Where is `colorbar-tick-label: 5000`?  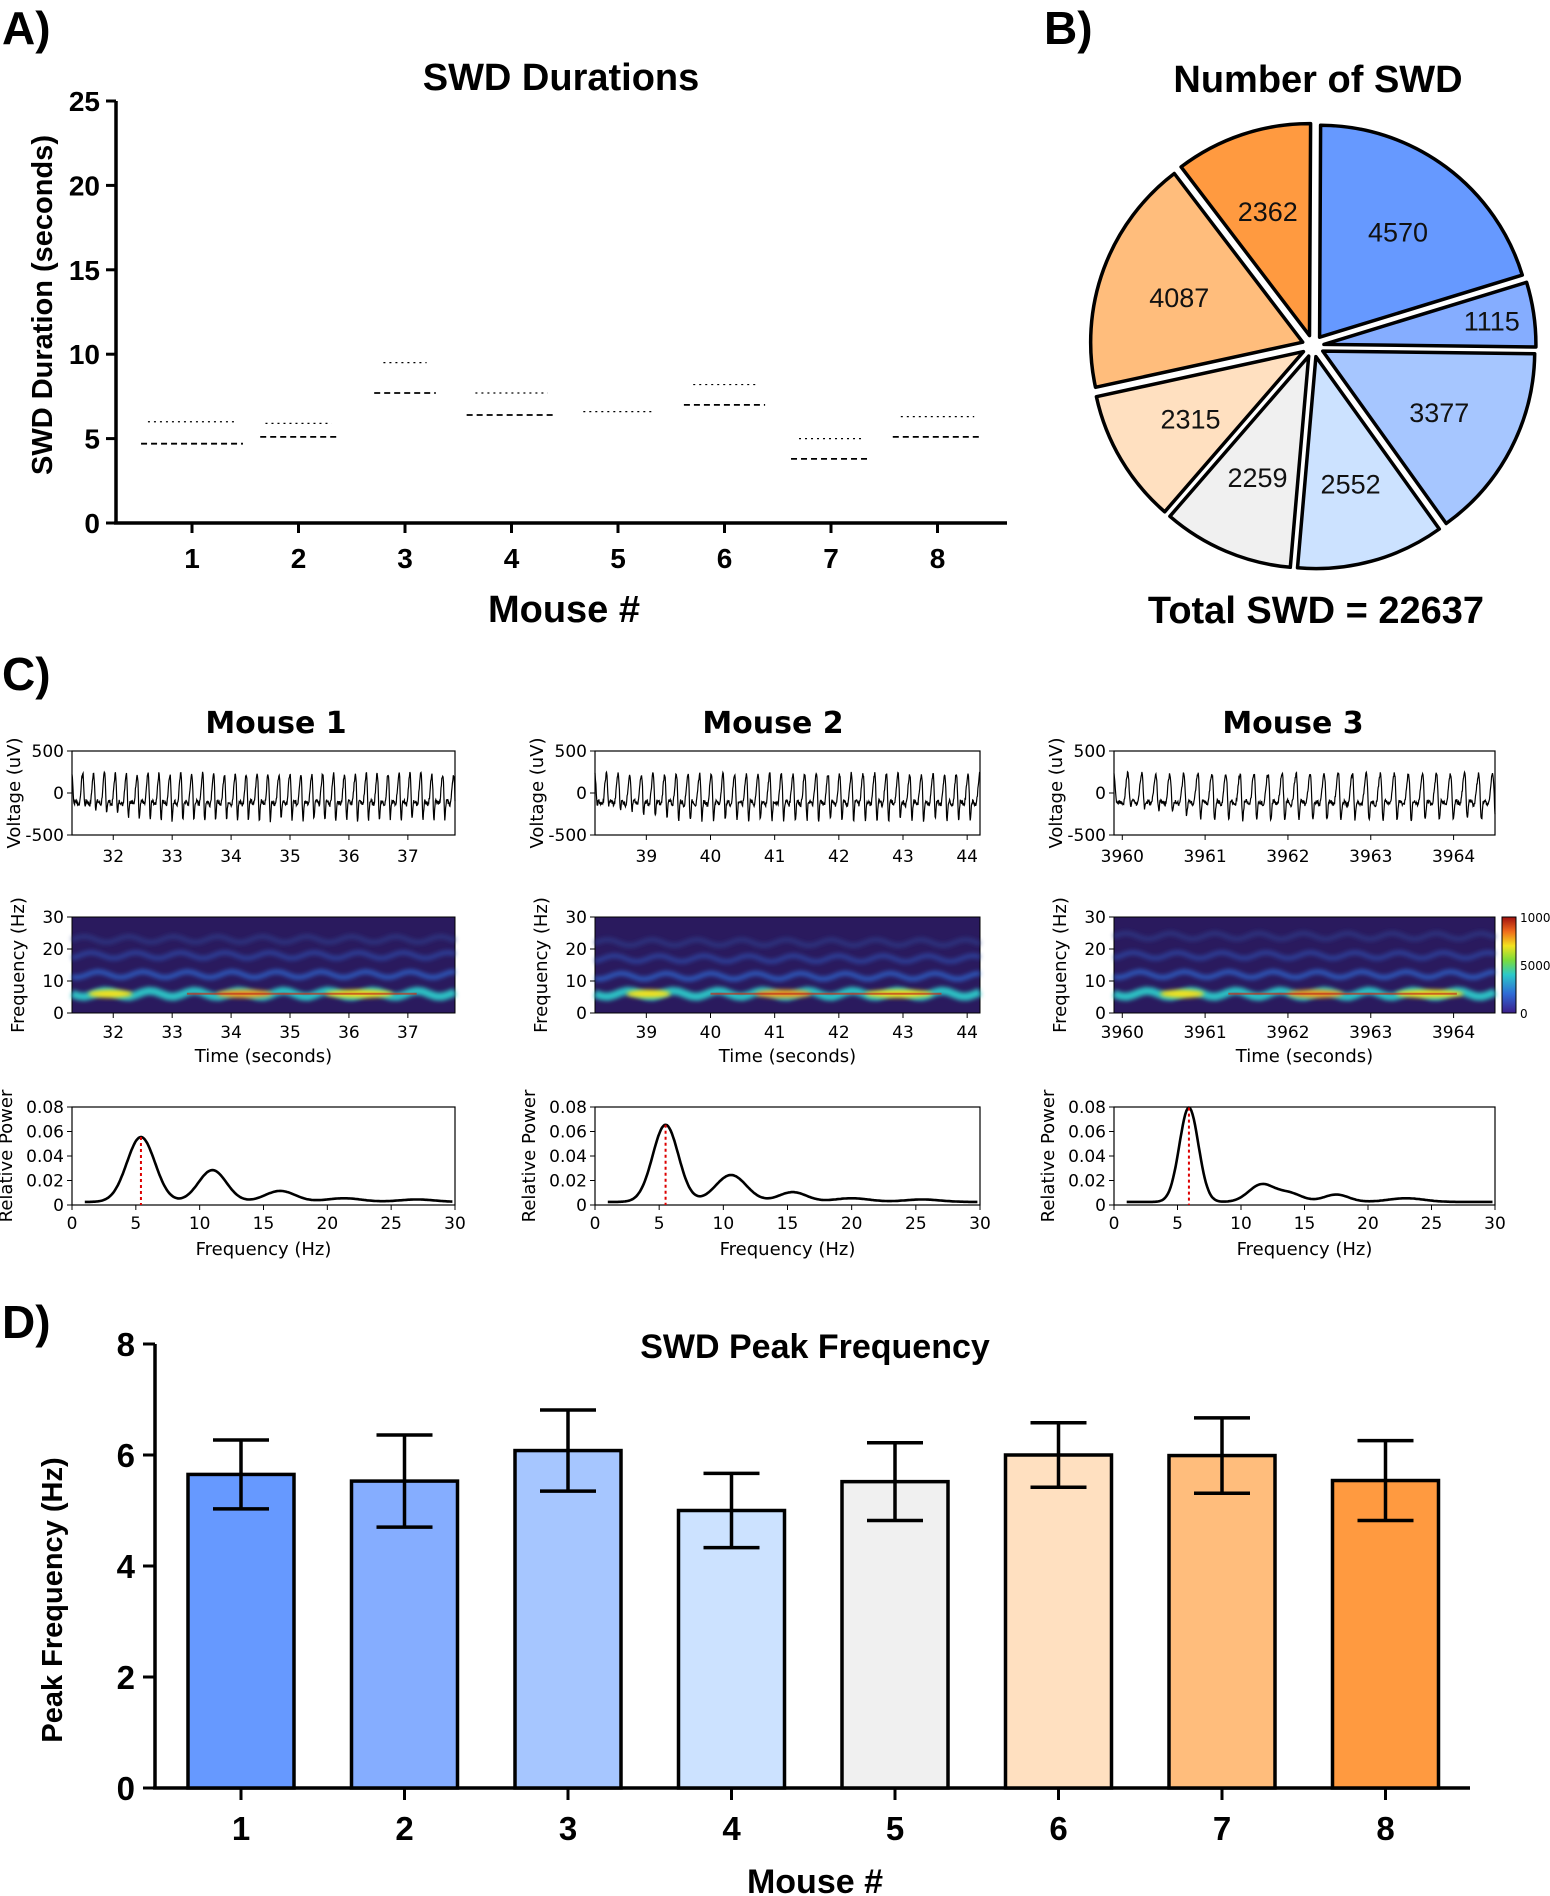 colorbar-tick-label: 5000 is located at coordinates (1535, 966).